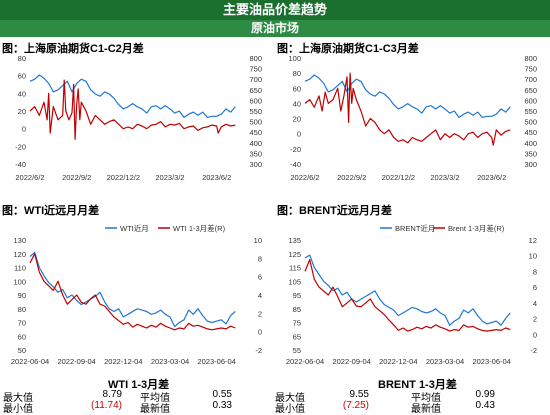  Describe the element at coordinates (294, 240) in the screenshot. I see `y-left-tick-label: 135` at that location.